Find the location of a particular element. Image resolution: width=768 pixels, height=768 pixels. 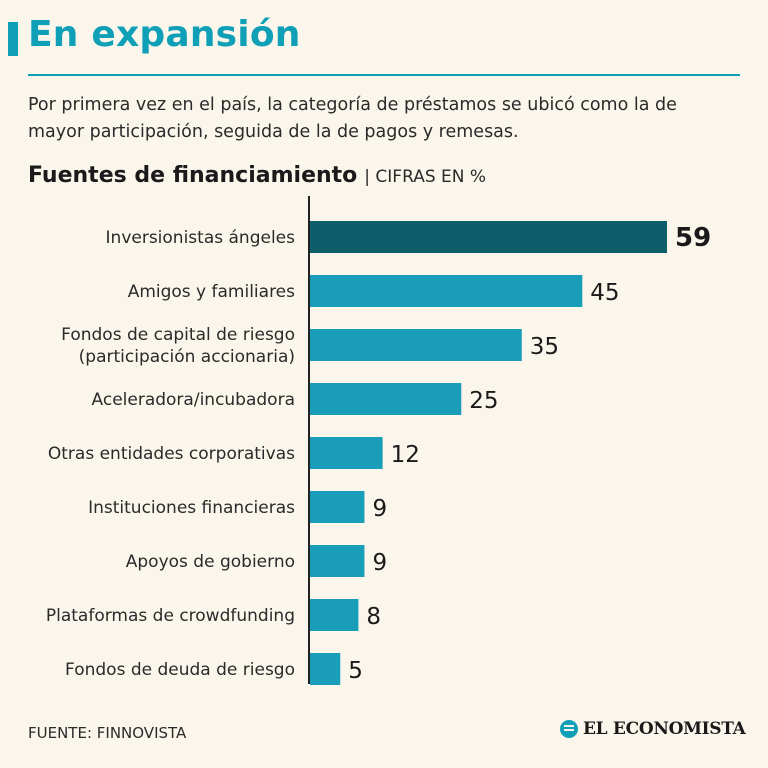

category-label: Instituciones financieras is located at coordinates (191, 508).